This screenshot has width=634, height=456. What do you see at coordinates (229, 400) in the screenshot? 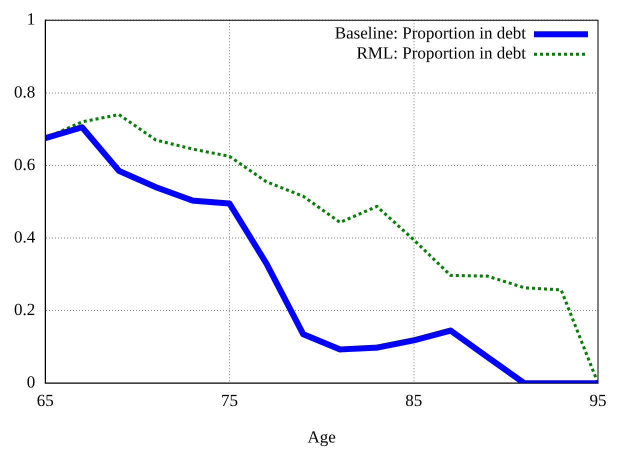
I see `x-tick-label: 75` at bounding box center [229, 400].